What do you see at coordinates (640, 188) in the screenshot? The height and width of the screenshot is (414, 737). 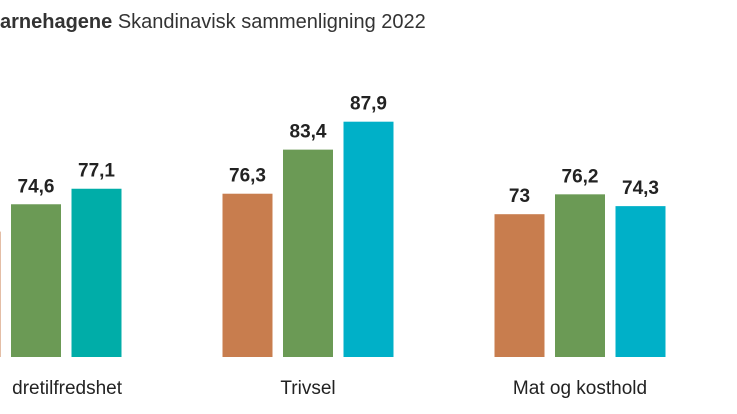 I see `value-label: 74,3` at bounding box center [640, 188].